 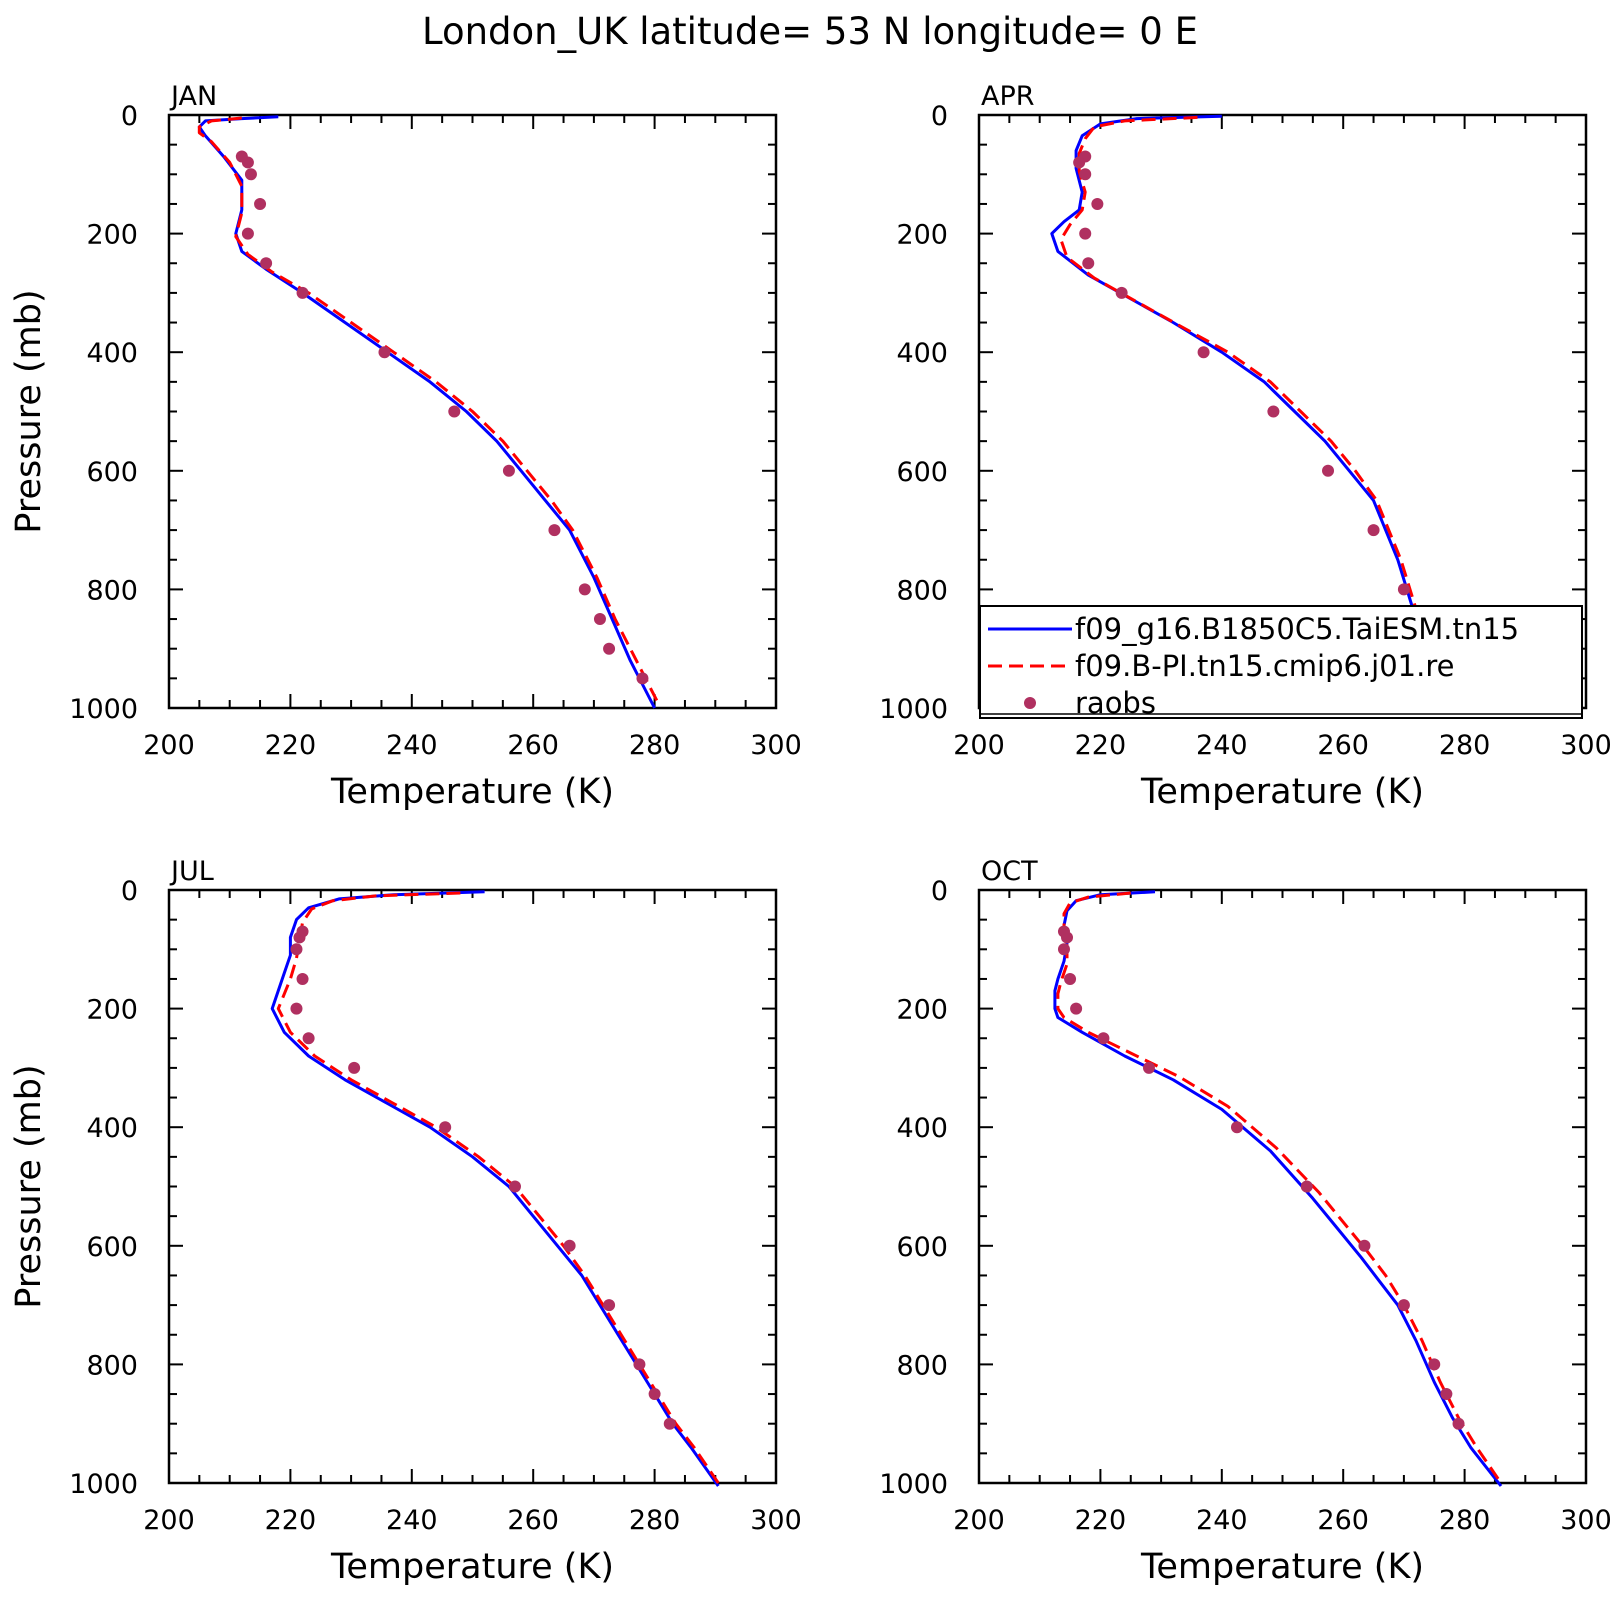 What do you see at coordinates (810, 31) in the screenshot?
I see `figure-title: London_UK latitude= 53 N longitude= 0 E` at bounding box center [810, 31].